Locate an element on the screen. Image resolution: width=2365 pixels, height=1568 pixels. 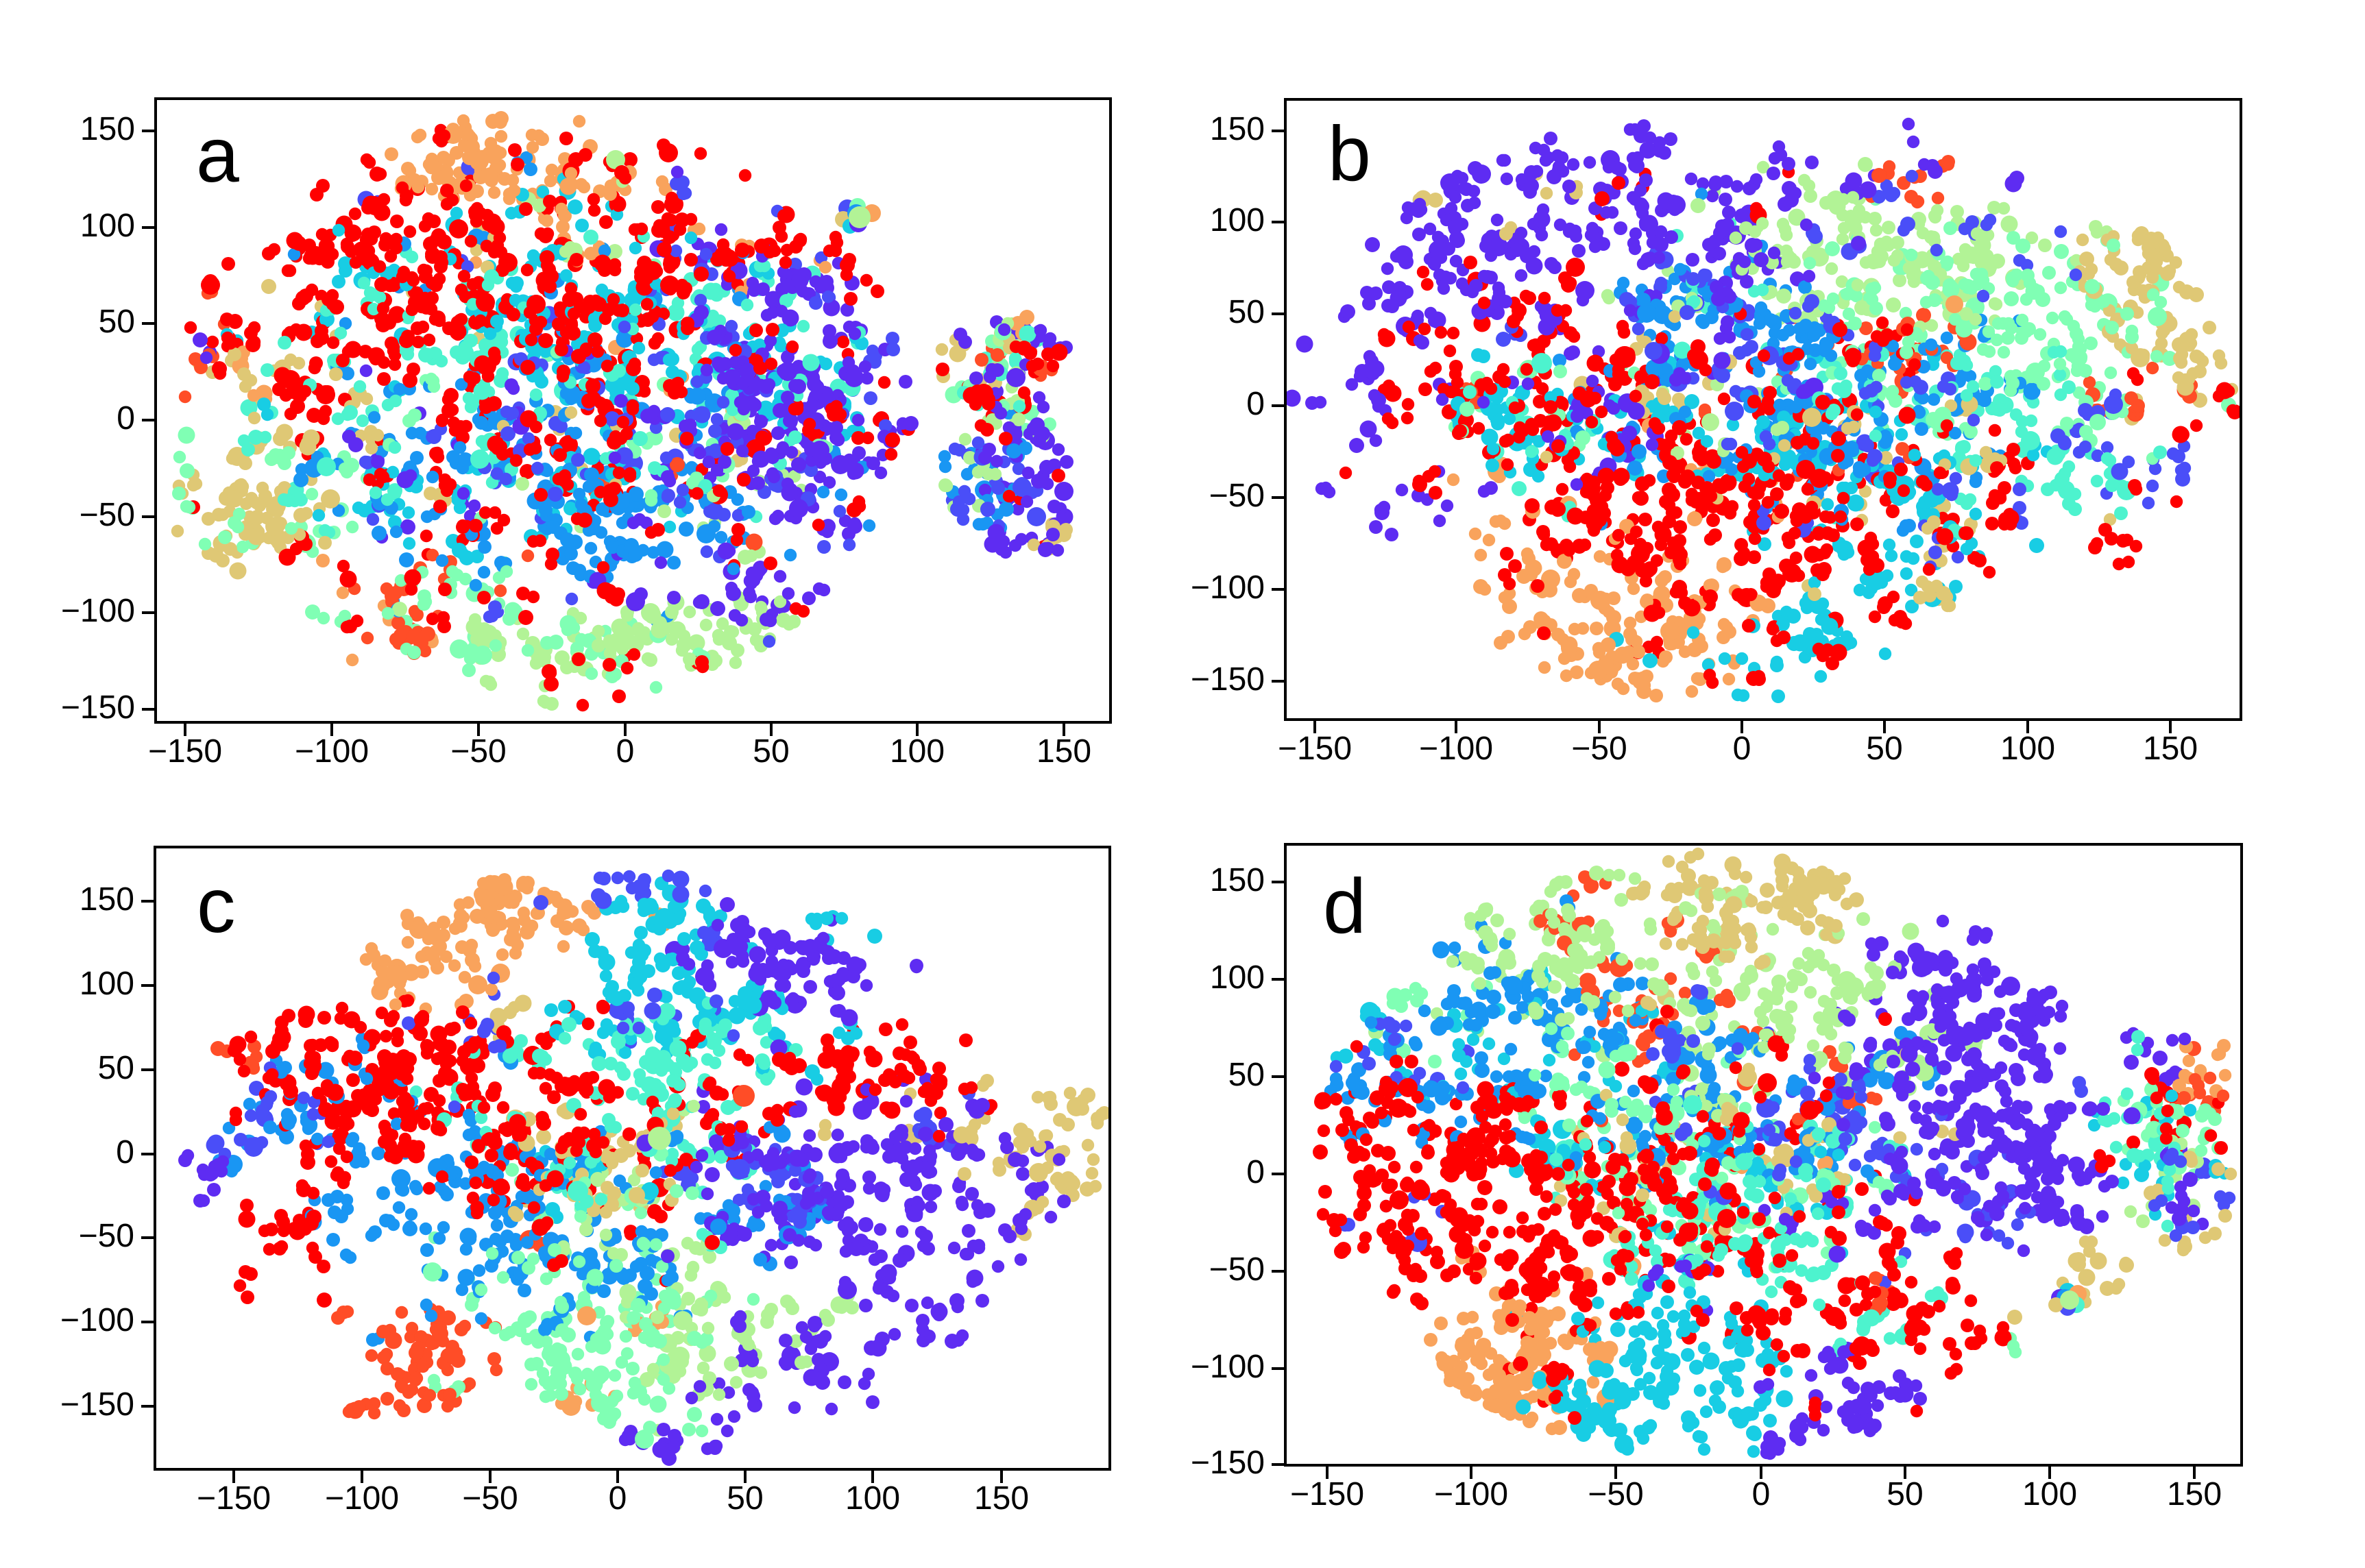
svg-text: d is located at coordinates (1344, 906).